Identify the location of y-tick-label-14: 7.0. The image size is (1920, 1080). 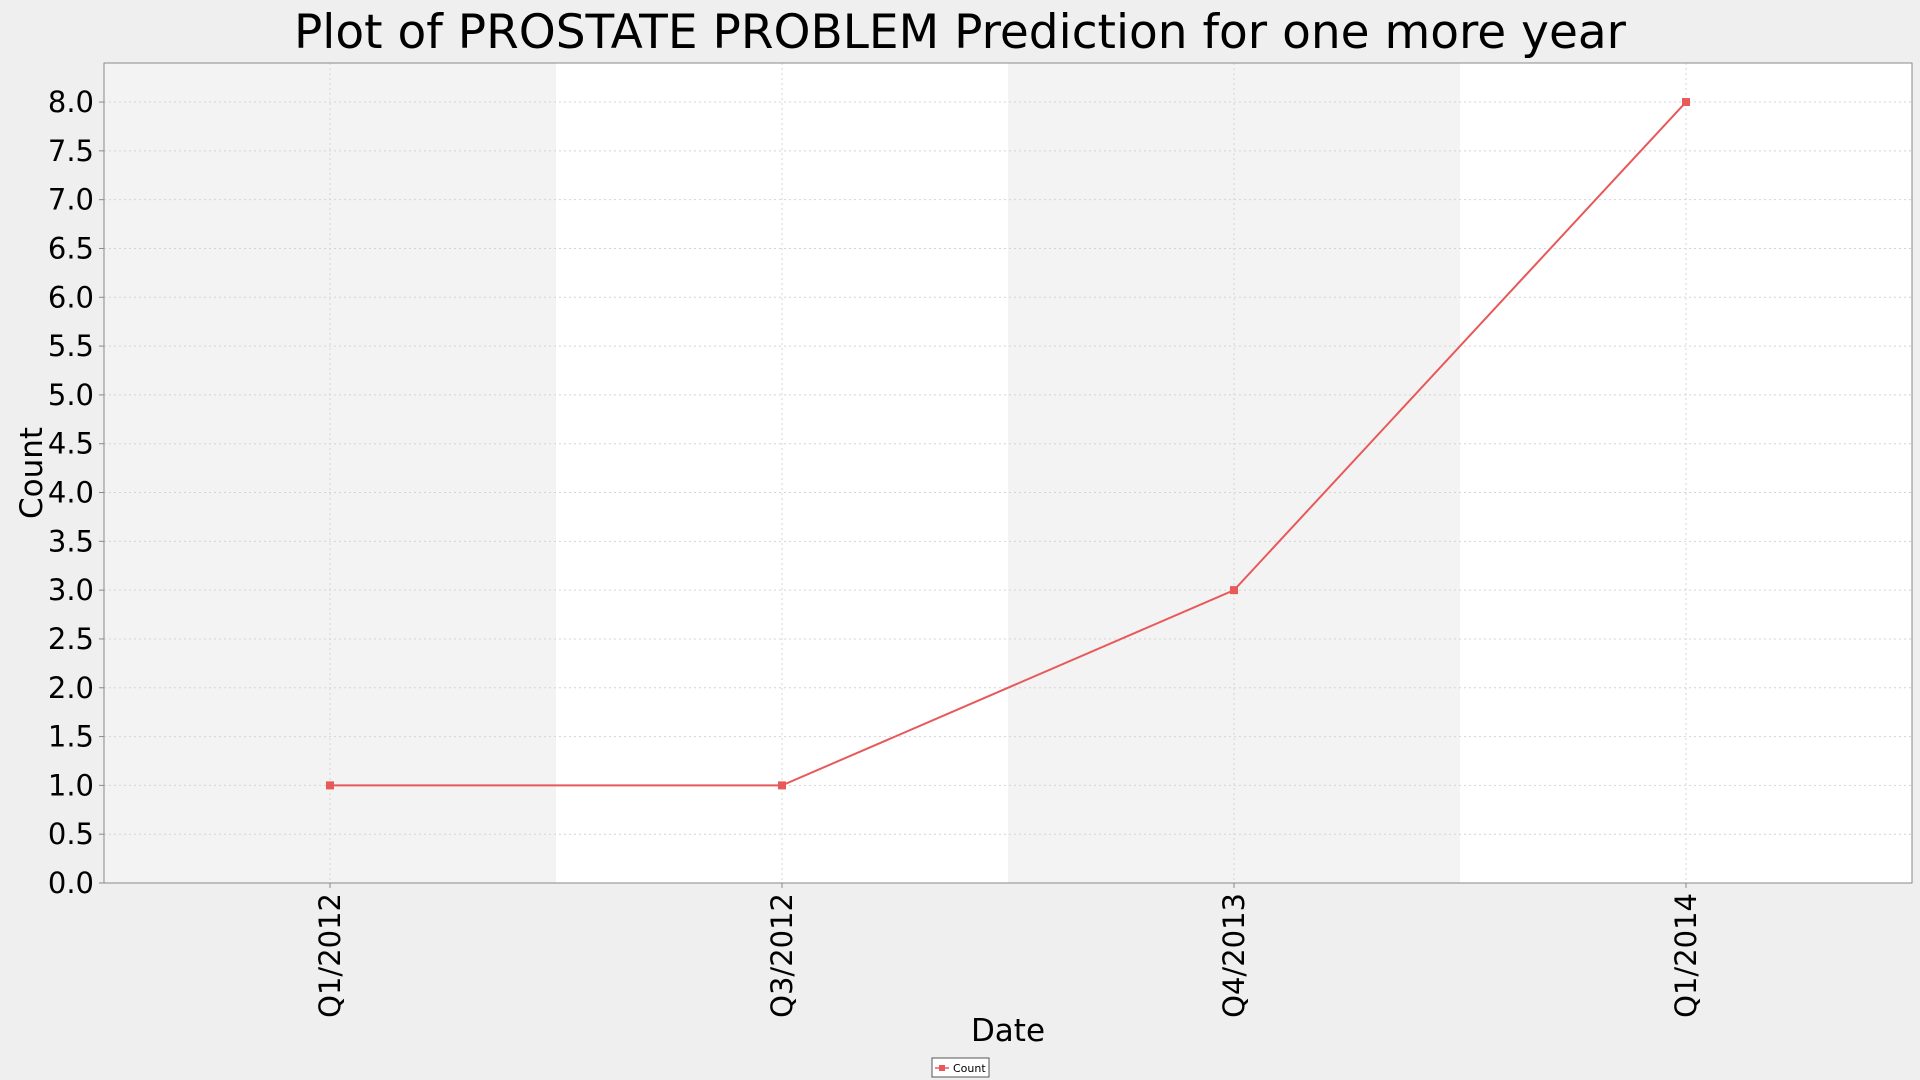
(71, 200).